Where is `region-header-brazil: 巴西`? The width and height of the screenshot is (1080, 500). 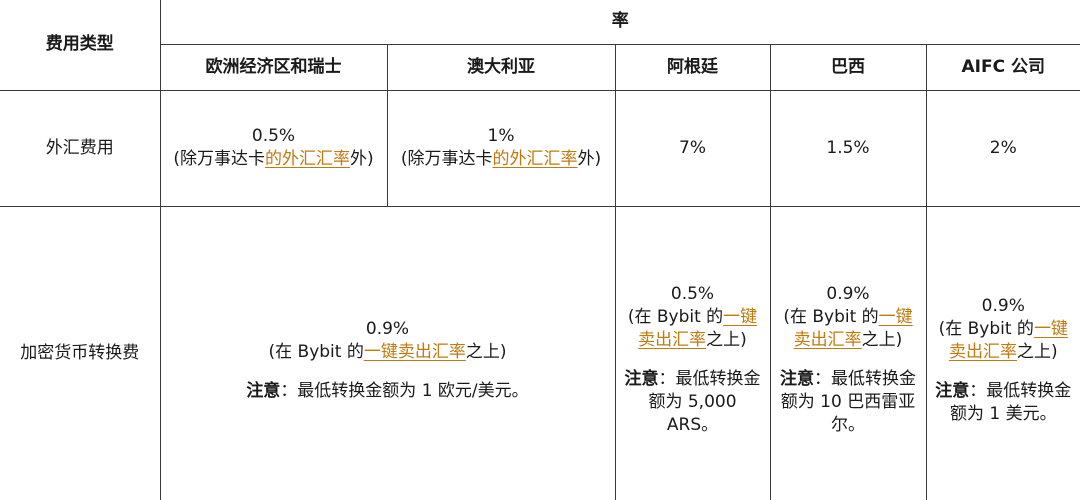
region-header-brazil: 巴西 is located at coordinates (848, 67).